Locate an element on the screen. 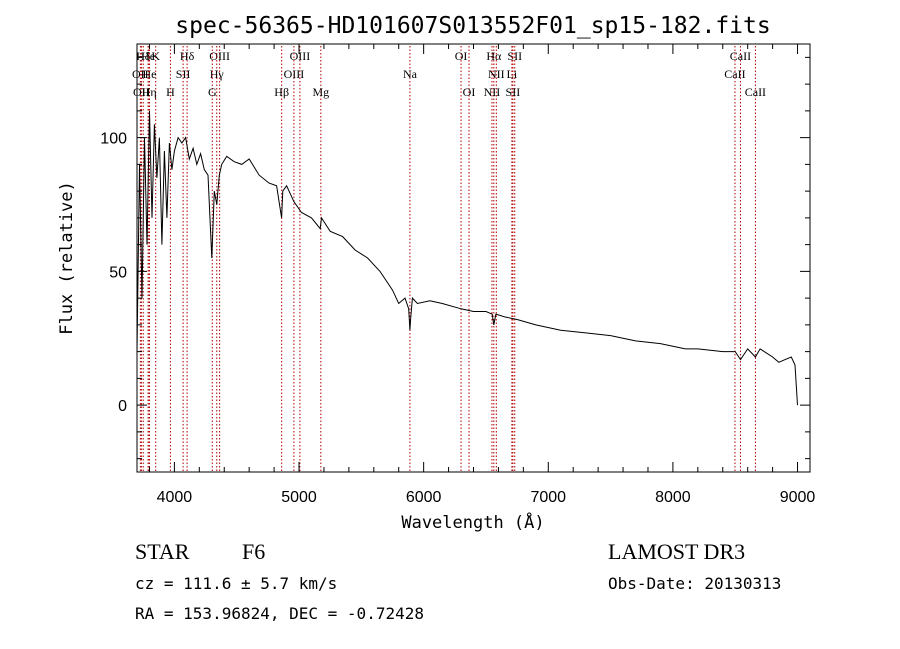  object-class: STAR is located at coordinates (162, 551).